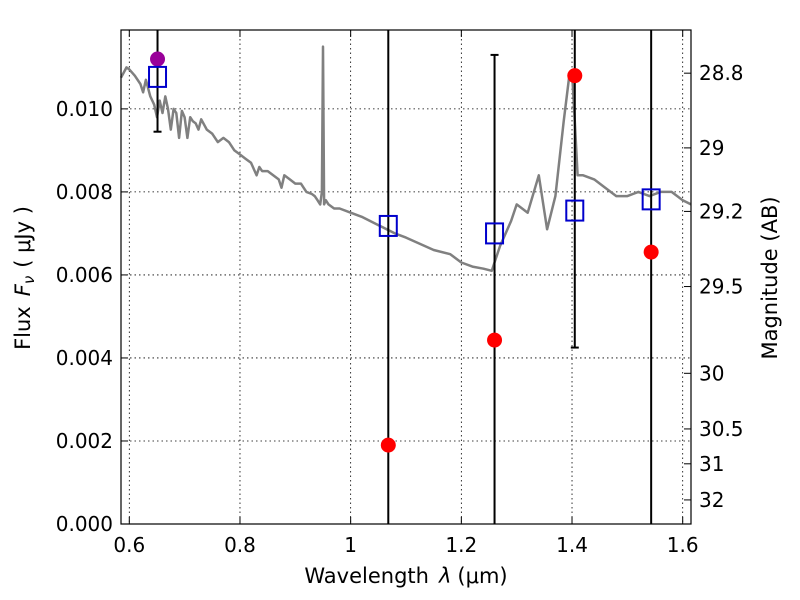 The width and height of the screenshot is (800, 600). What do you see at coordinates (721, 429) in the screenshot?
I see `y2-tick-label: 30.5` at bounding box center [721, 429].